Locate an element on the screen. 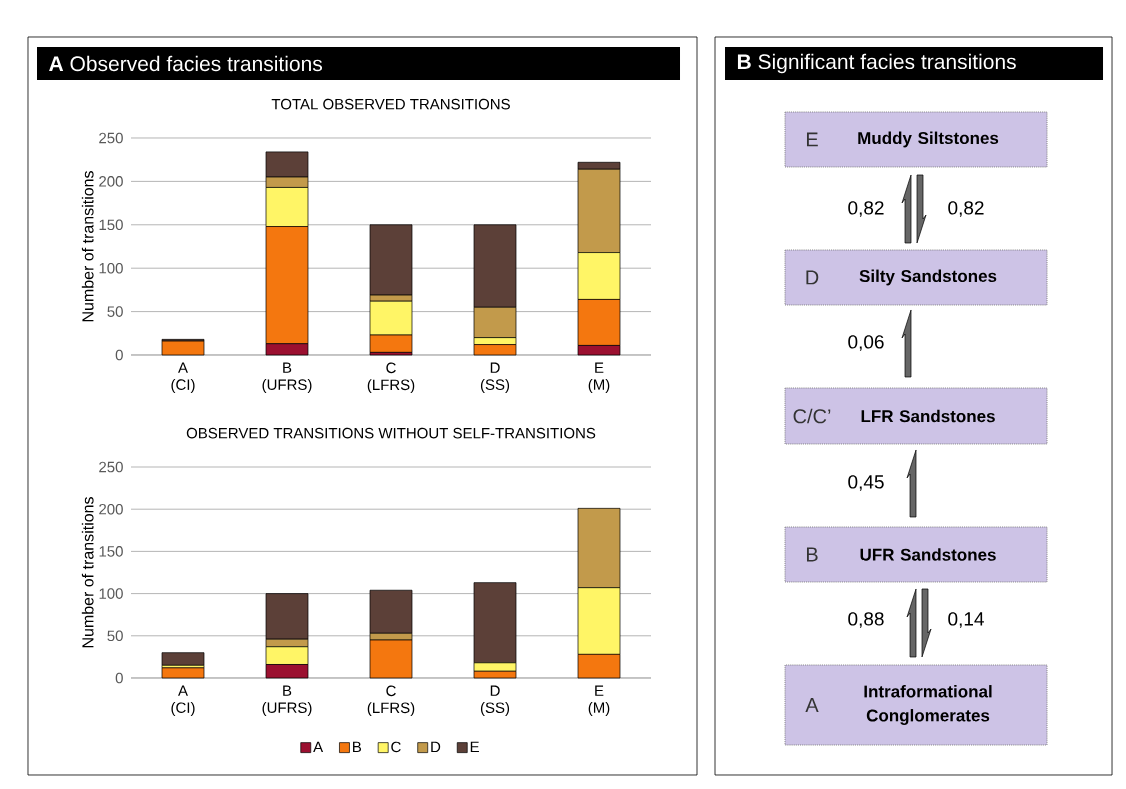 The width and height of the screenshot is (1126, 789). text: Intraformational Conglomerates is located at coordinates (928, 705).